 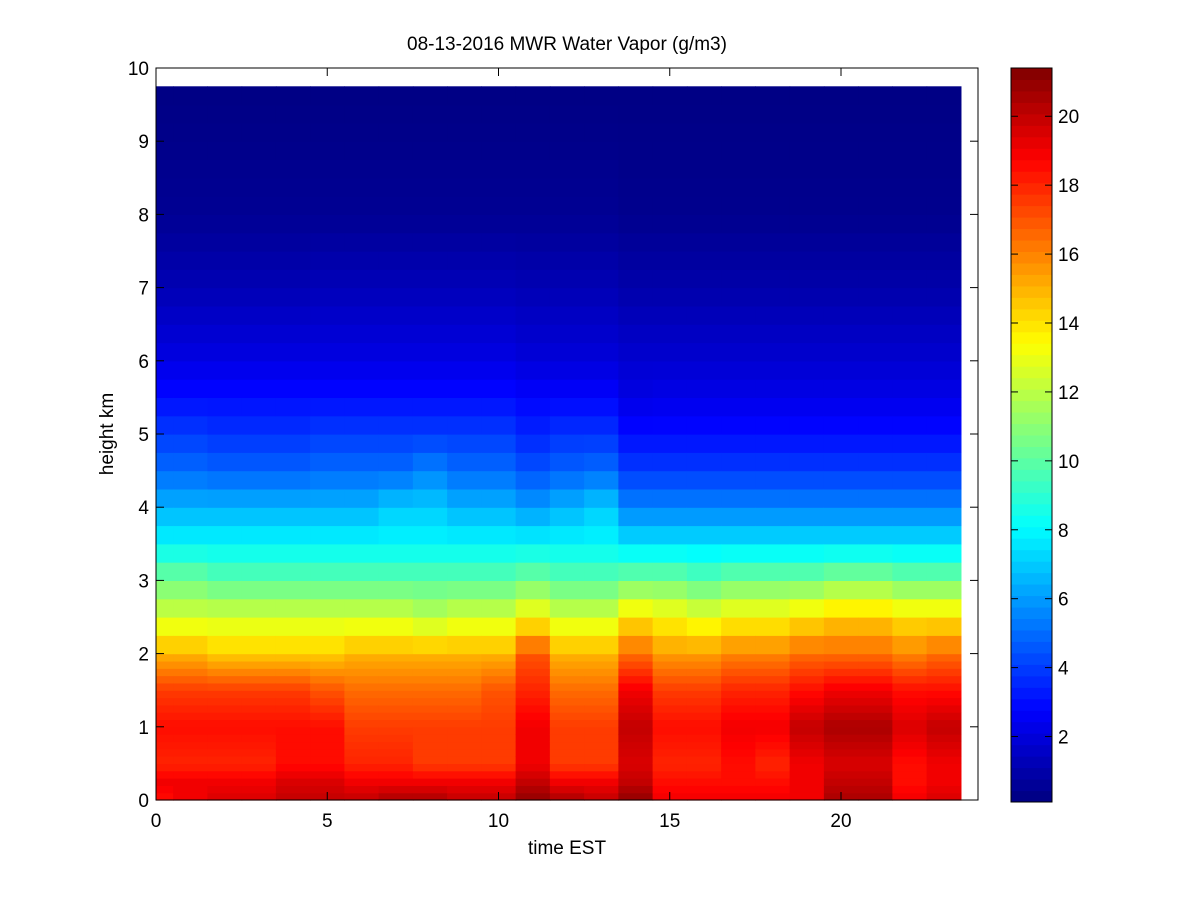 What do you see at coordinates (143, 435) in the screenshot?
I see `y-tick-label: 5` at bounding box center [143, 435].